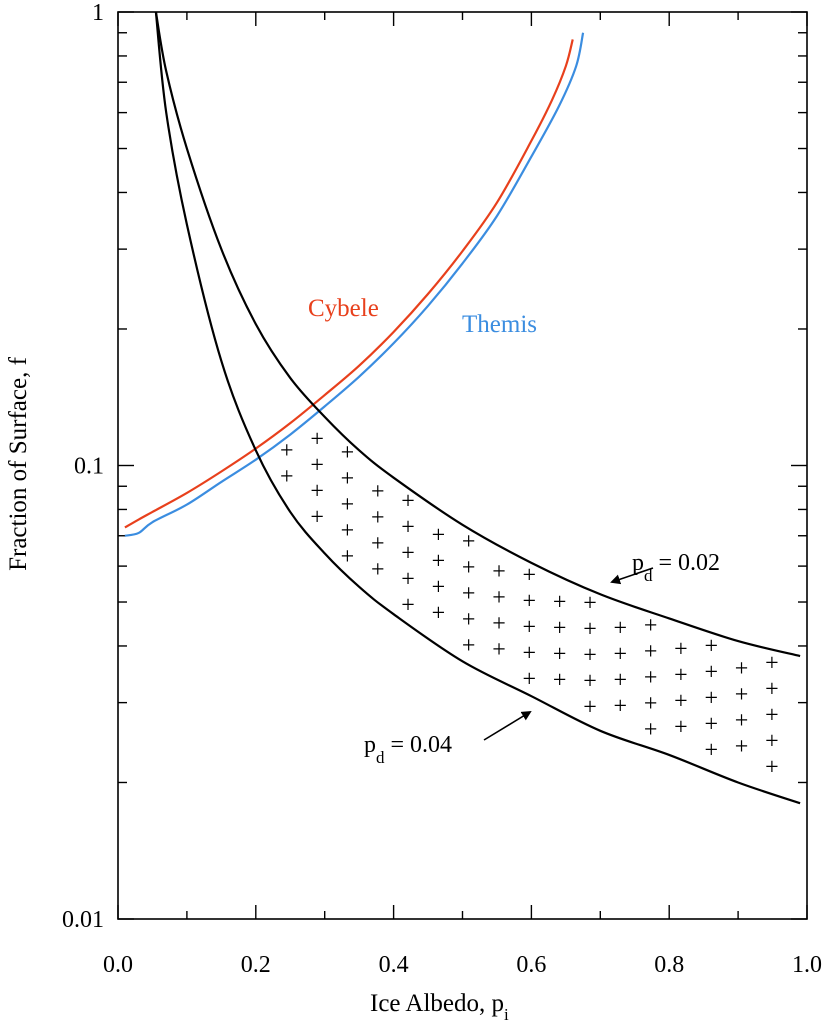  What do you see at coordinates (256, 965) in the screenshot?
I see `x-tick-label: 0.2` at bounding box center [256, 965].